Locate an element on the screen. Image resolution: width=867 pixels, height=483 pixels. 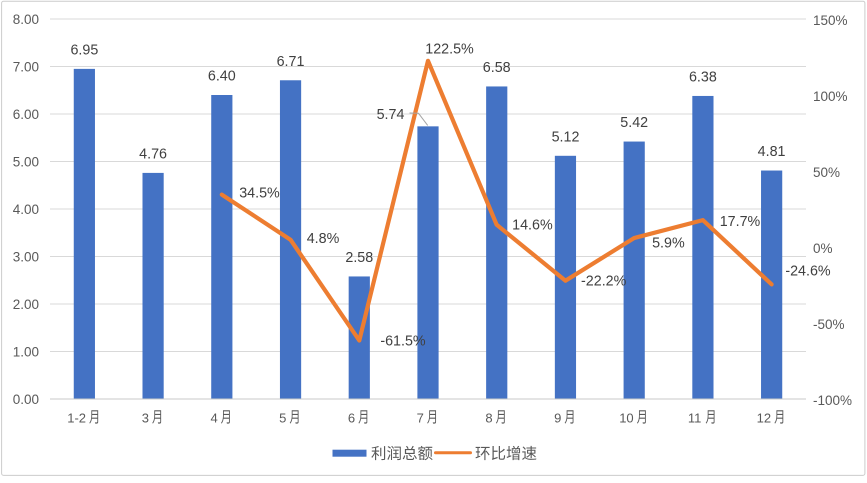
svg-text: 100% is located at coordinates (830, 96).